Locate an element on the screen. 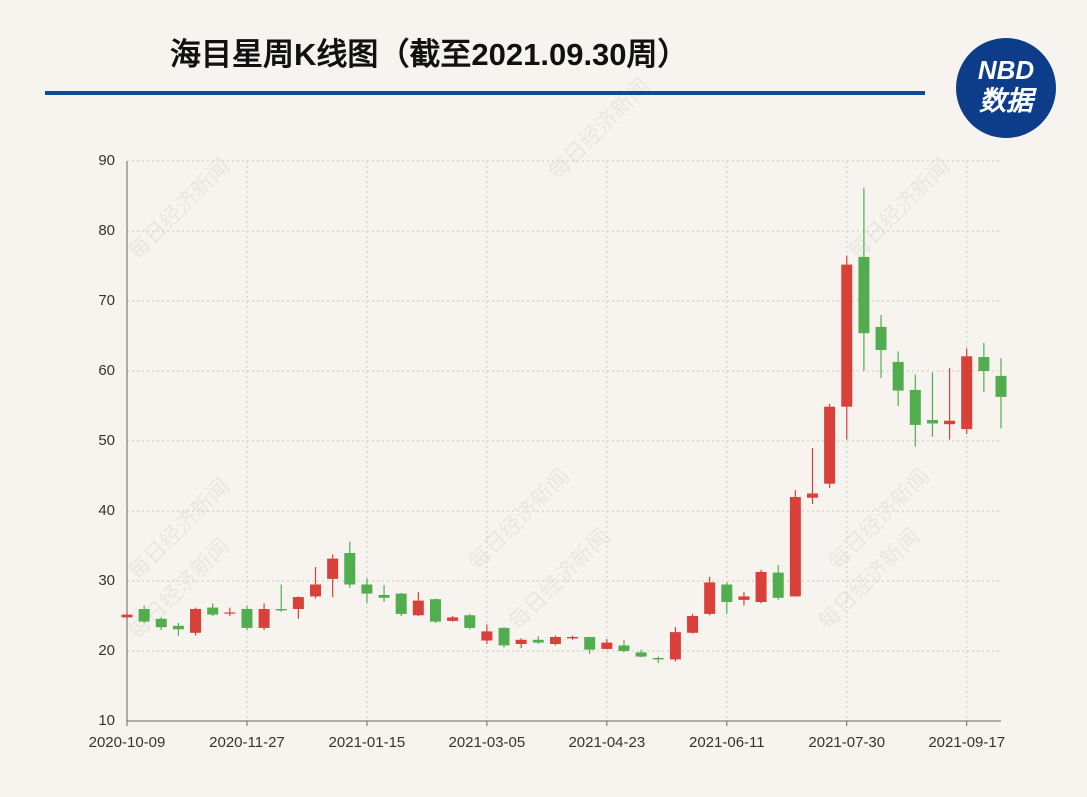  x-tick-label: 2021-09-17 is located at coordinates (966, 742).